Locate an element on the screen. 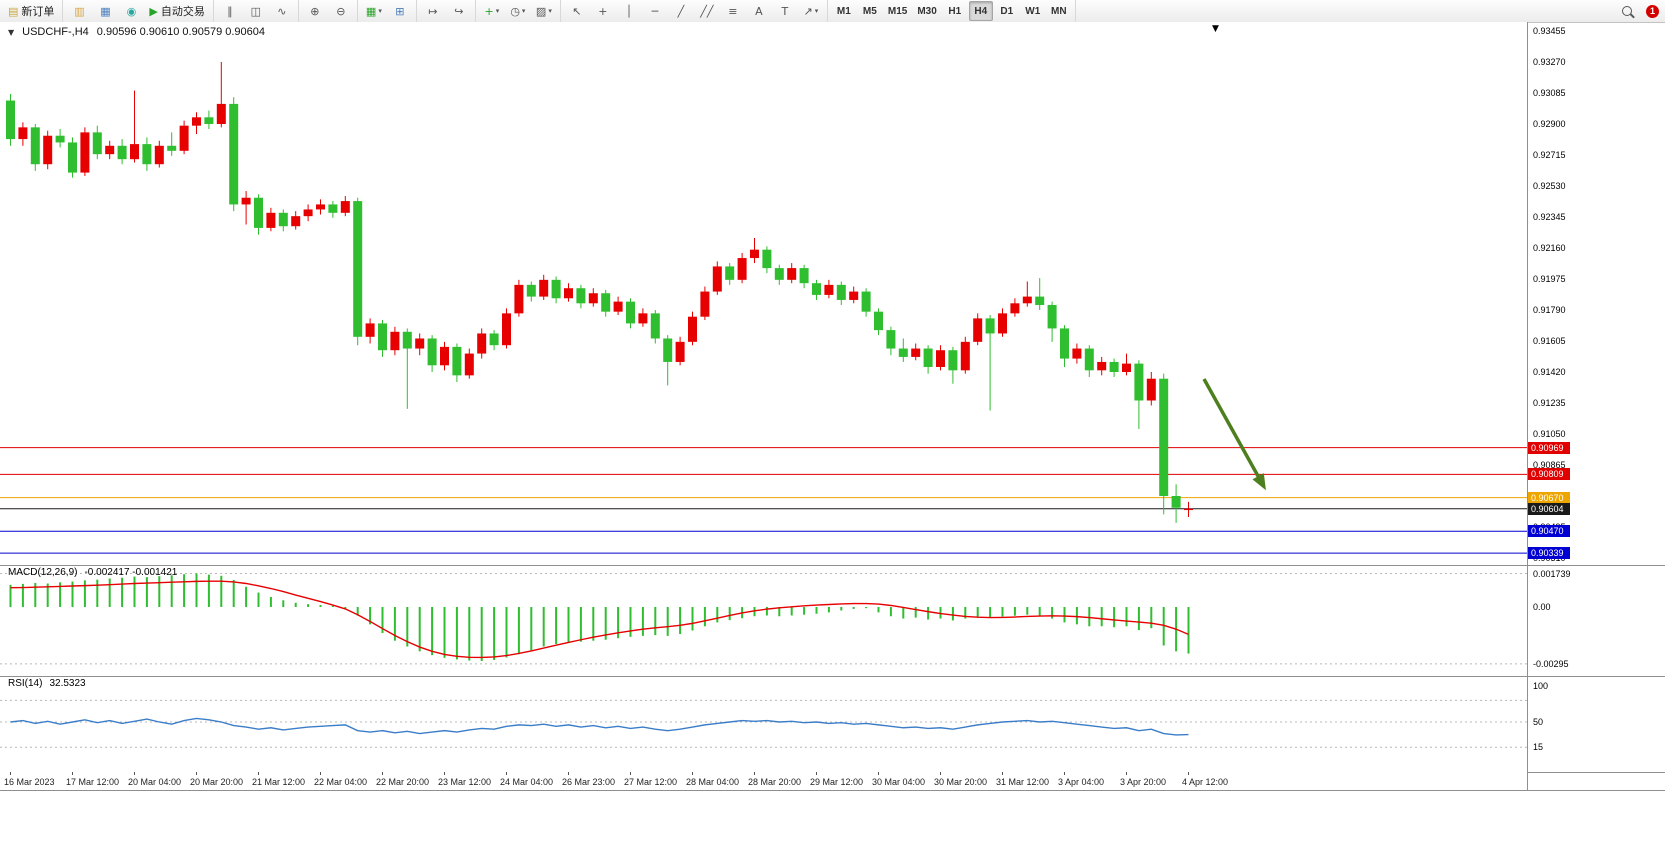 This screenshot has width=1665, height=844. time-axis-label: 27 Mar 12:00 is located at coordinates (651, 782).